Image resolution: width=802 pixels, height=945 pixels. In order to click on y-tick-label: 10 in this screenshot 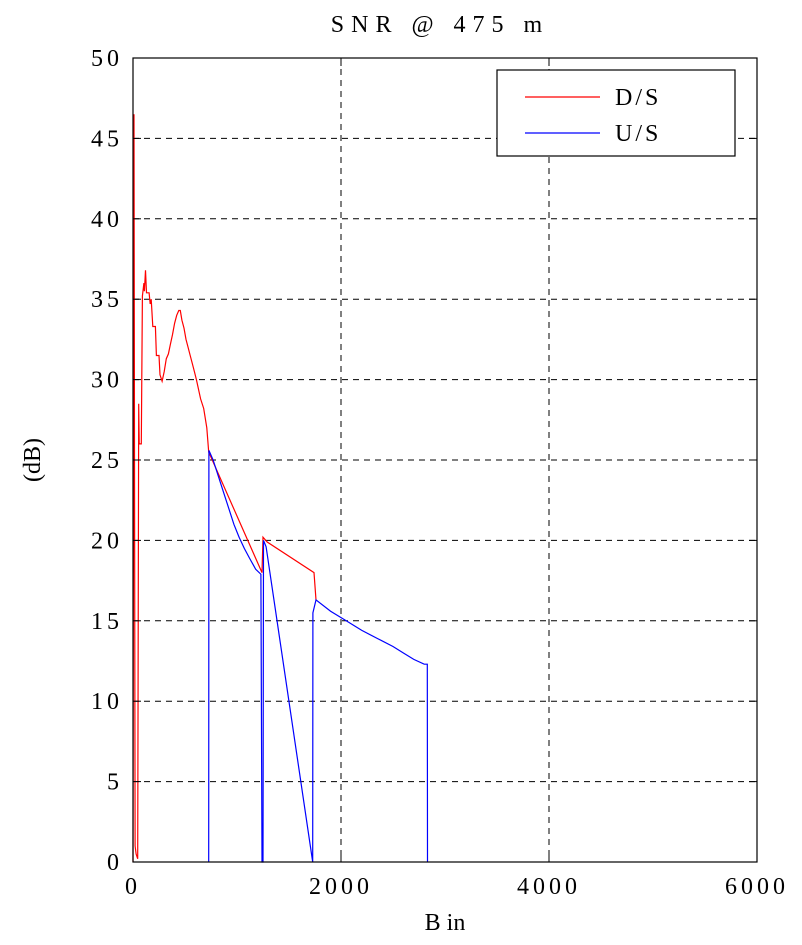, I will do `click(107, 702)`.